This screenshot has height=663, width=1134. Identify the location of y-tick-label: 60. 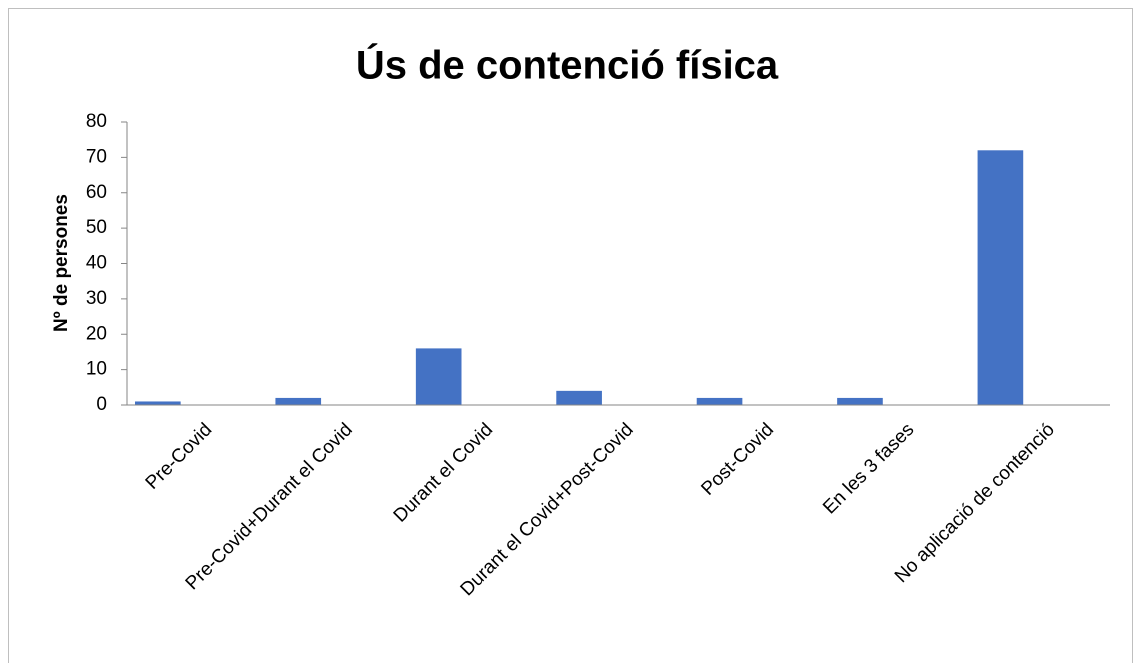
(96, 192).